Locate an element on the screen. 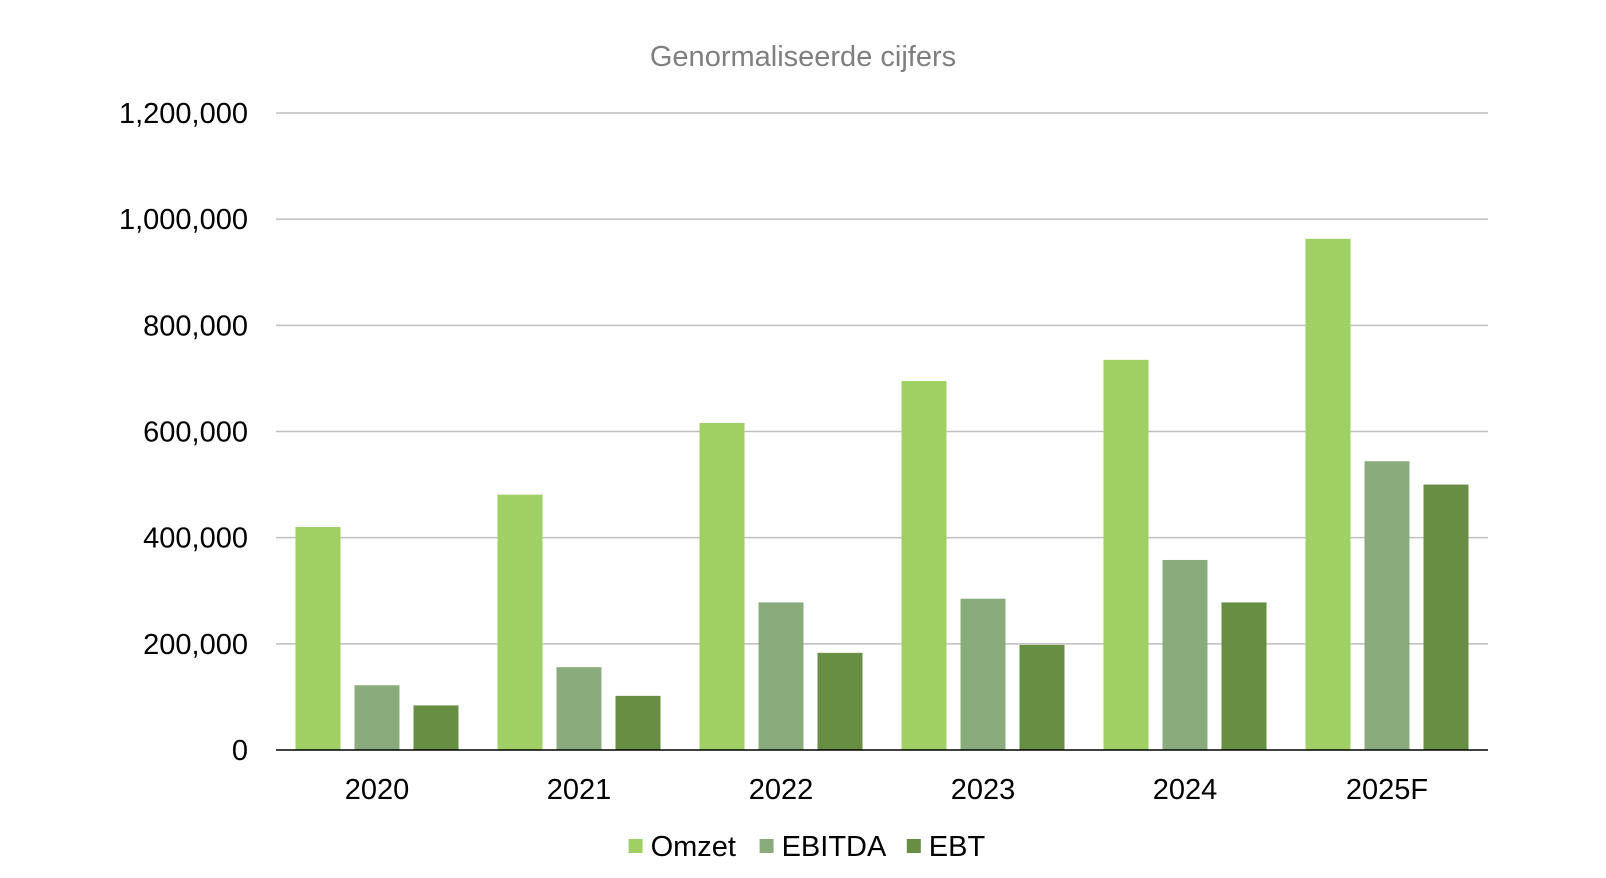 This screenshot has height=878, width=1606. legend-swatch-omzet is located at coordinates (635, 846).